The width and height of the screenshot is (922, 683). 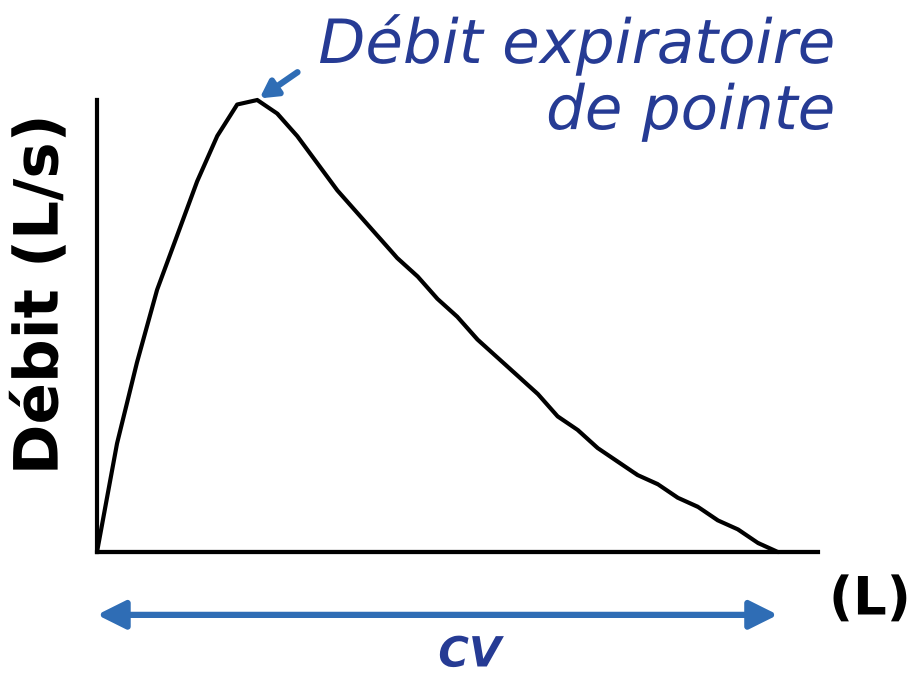 I want to click on x-axis-title: (L), so click(x=870, y=598).